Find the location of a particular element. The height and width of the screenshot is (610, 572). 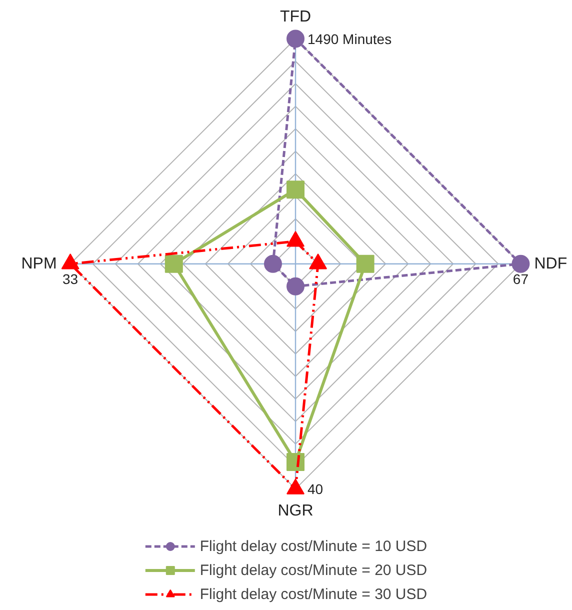

legend-label: Flight delay cost/Minute = 20 USD is located at coordinates (314, 570).